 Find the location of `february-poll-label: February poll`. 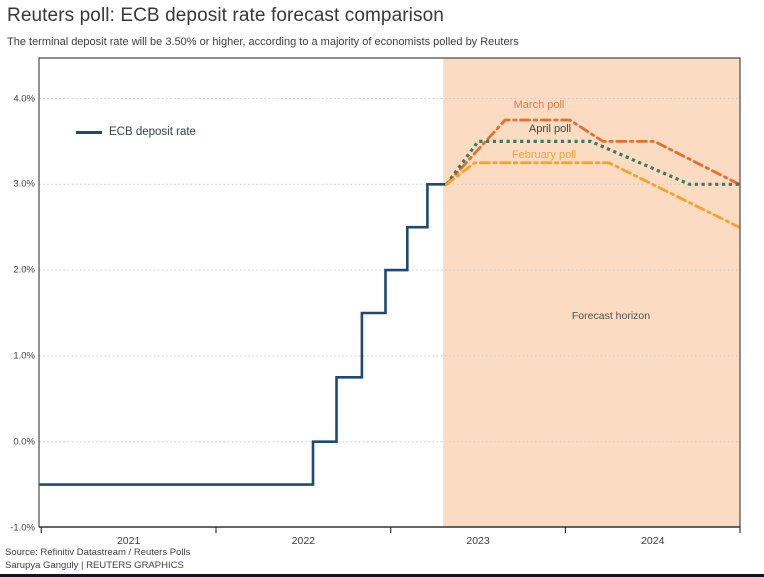

february-poll-label: February poll is located at coordinates (544, 155).